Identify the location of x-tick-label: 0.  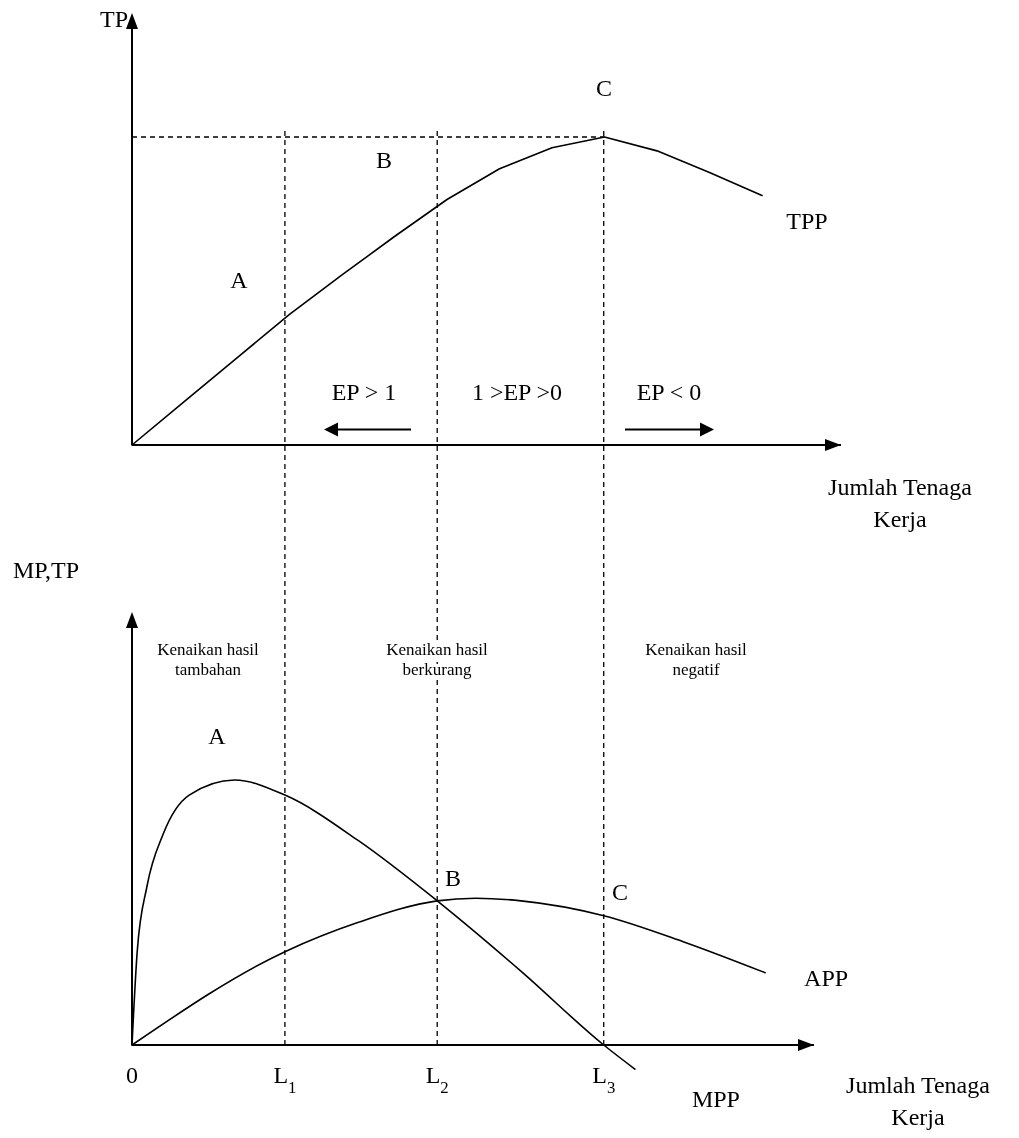
(132, 1075).